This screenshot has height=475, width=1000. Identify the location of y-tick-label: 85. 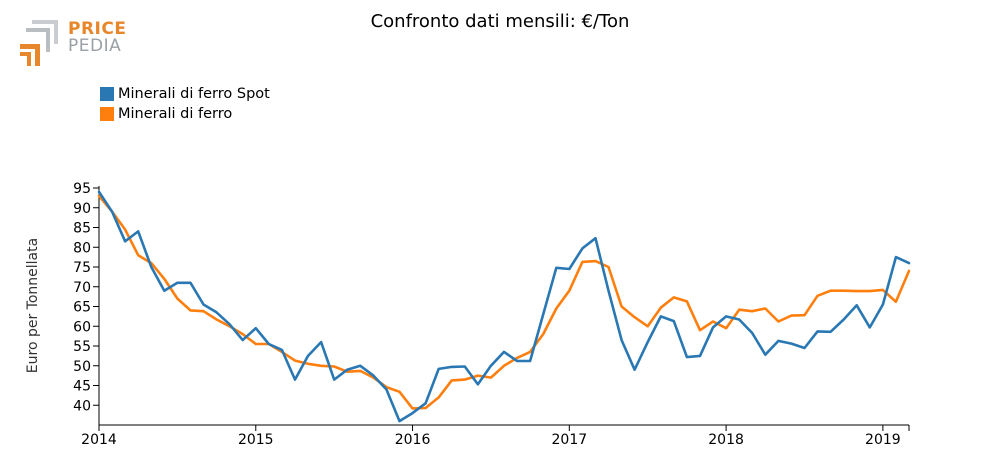
(82, 229).